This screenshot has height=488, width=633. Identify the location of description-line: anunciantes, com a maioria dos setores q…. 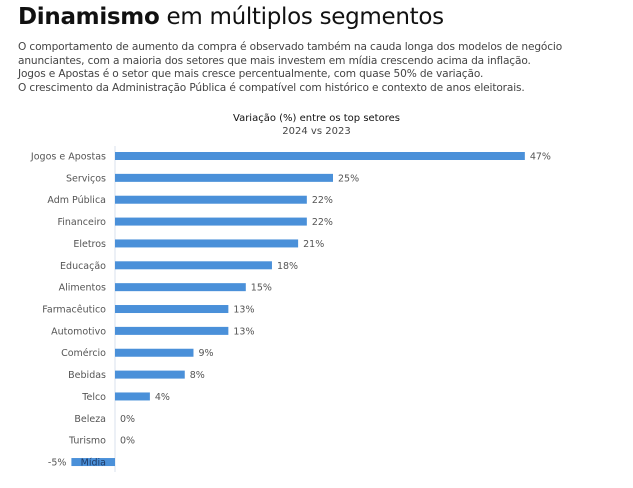
(274, 60).